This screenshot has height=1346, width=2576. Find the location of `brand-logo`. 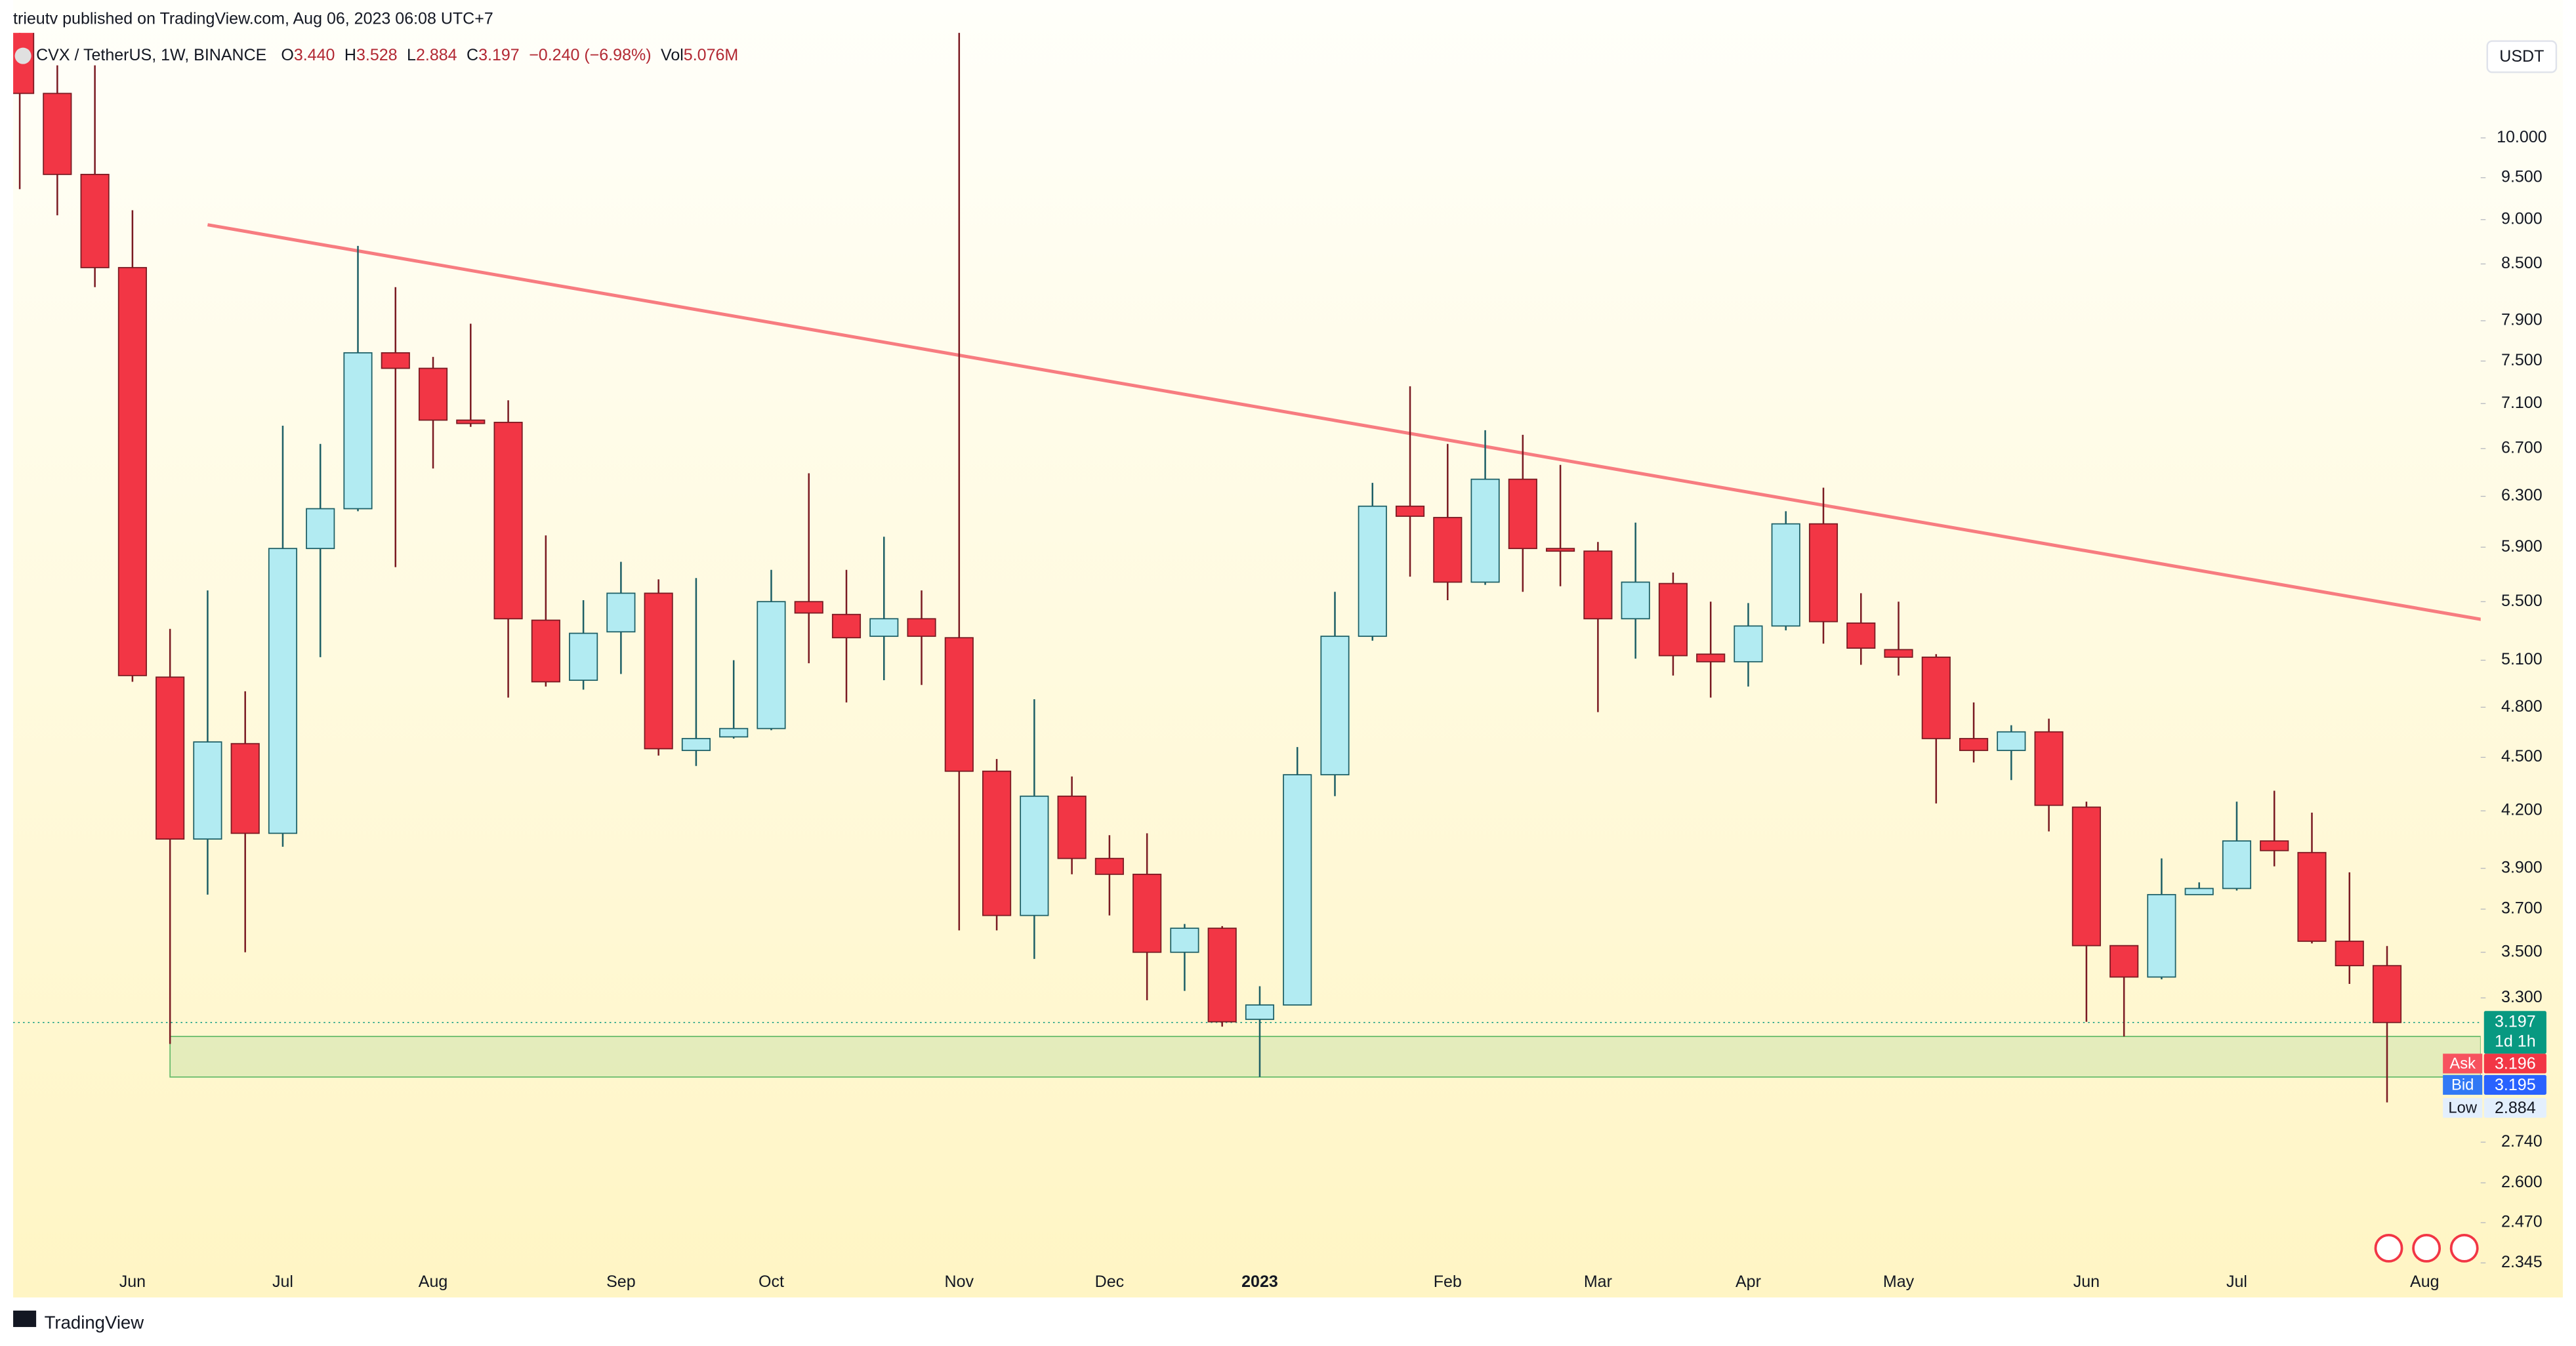

brand-logo is located at coordinates (25, 1319).